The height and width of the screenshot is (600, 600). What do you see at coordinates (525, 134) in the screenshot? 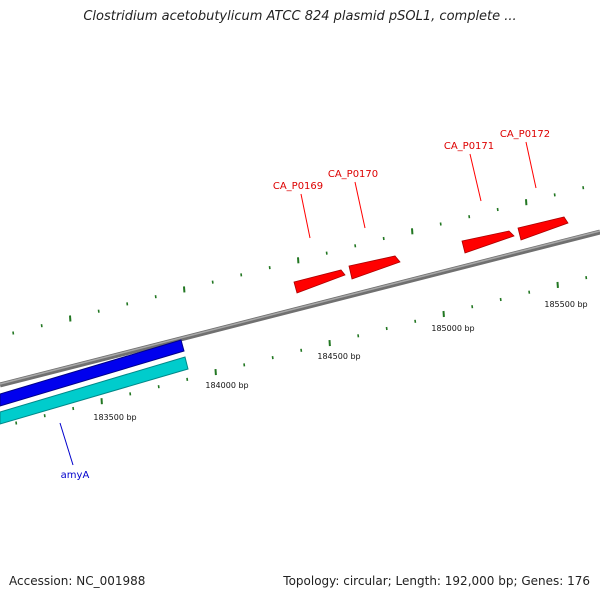
I see `gene-label-ca-p0172: CA_P0172` at bounding box center [525, 134].